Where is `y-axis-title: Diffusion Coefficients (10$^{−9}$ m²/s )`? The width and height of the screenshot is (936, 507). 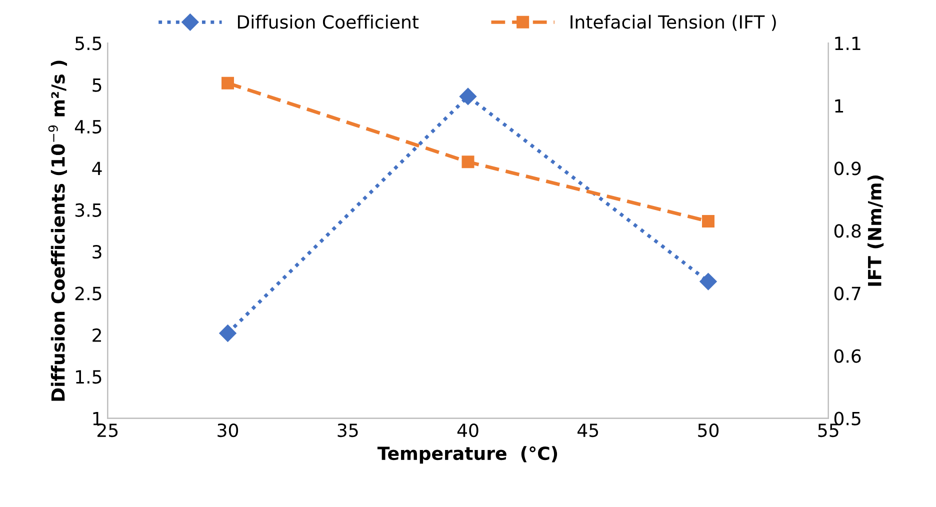
y-axis-title: Diffusion Coefficients (10$^{−9}$ m²/s ) is located at coordinates (57, 230).